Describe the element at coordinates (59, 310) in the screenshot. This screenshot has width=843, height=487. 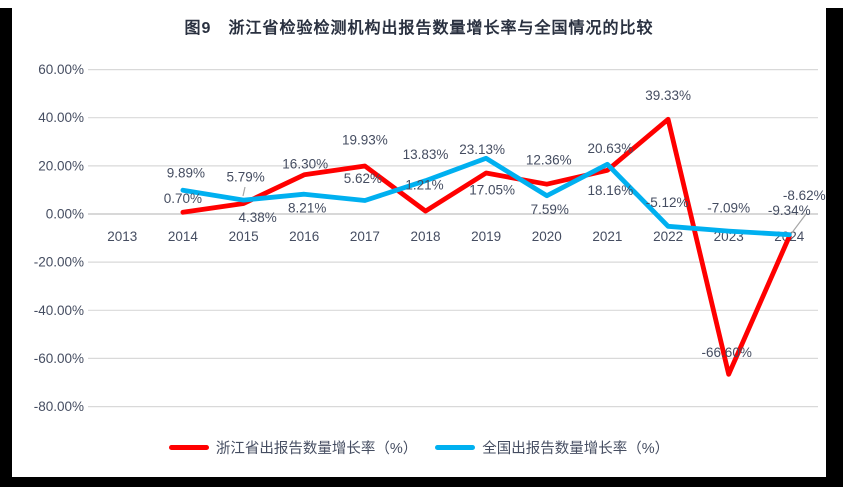
I see `y-tick-label: -40.00%` at that location.